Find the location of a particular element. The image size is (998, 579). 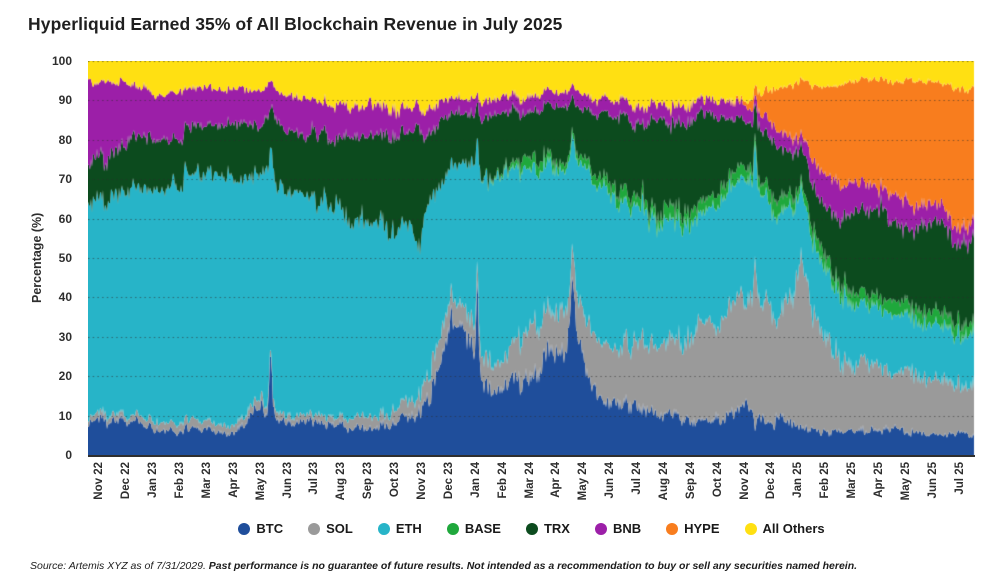

x-label-may-24: May 24 is located at coordinates (583, 481).